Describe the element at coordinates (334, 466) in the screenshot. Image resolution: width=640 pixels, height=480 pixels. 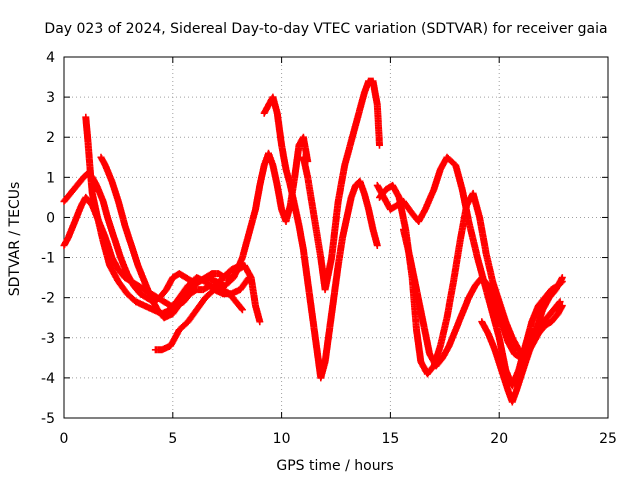
I see `x-axis-label: GPS time / hours` at that location.